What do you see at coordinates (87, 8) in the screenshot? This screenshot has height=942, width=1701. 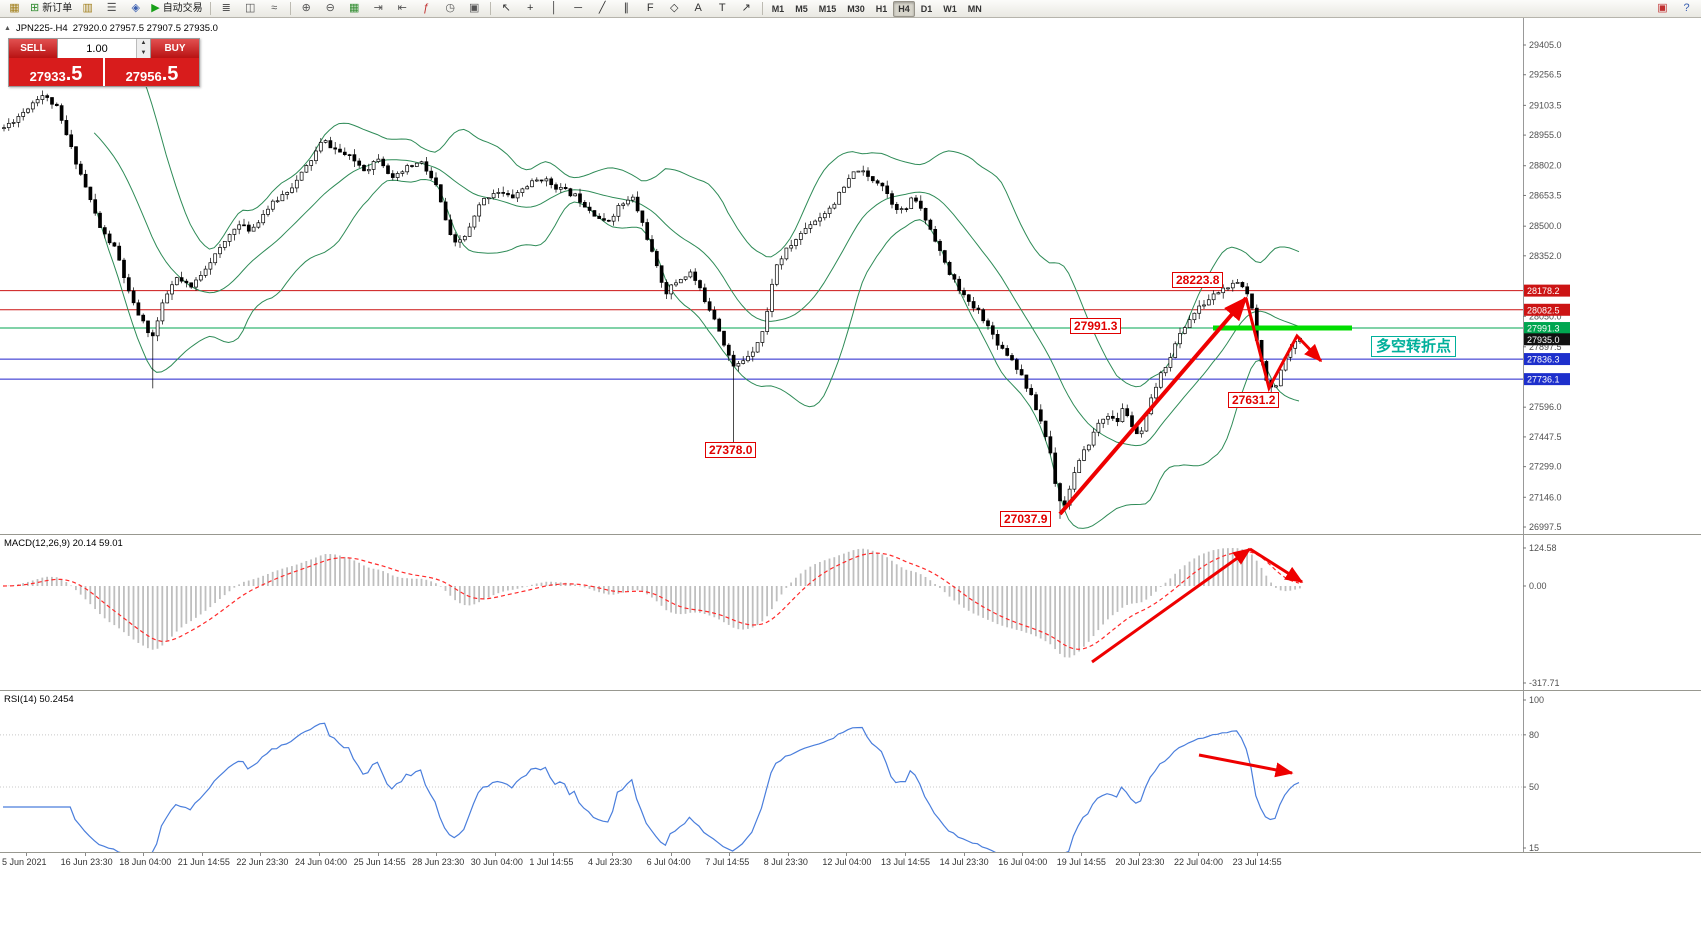 I see `profiles-icon: ▥` at bounding box center [87, 8].